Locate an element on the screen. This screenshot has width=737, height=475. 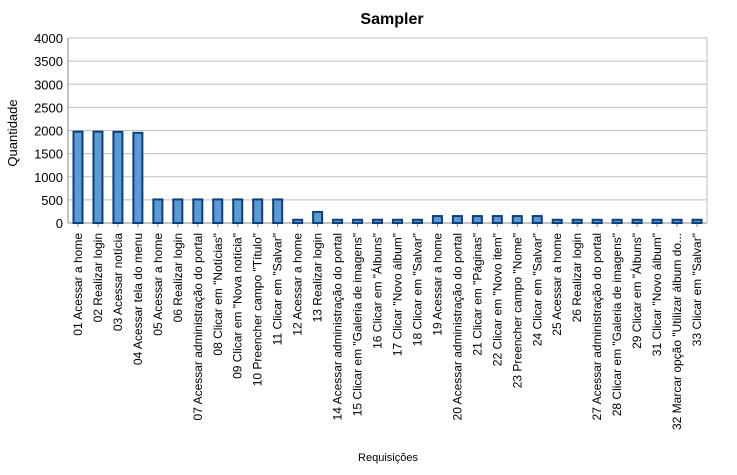
y-tick-label: 4000 is located at coordinates (48, 38).